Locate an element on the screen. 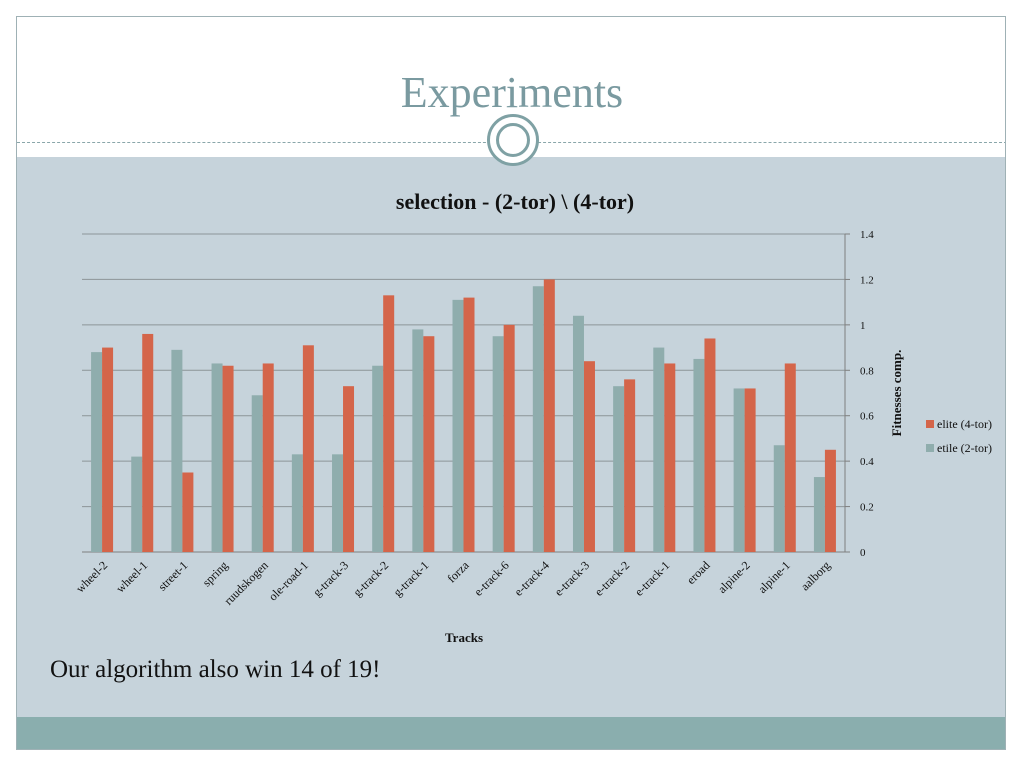 This screenshot has width=1024, height=768. x-tick-label: e-track-3 is located at coordinates (572, 578).